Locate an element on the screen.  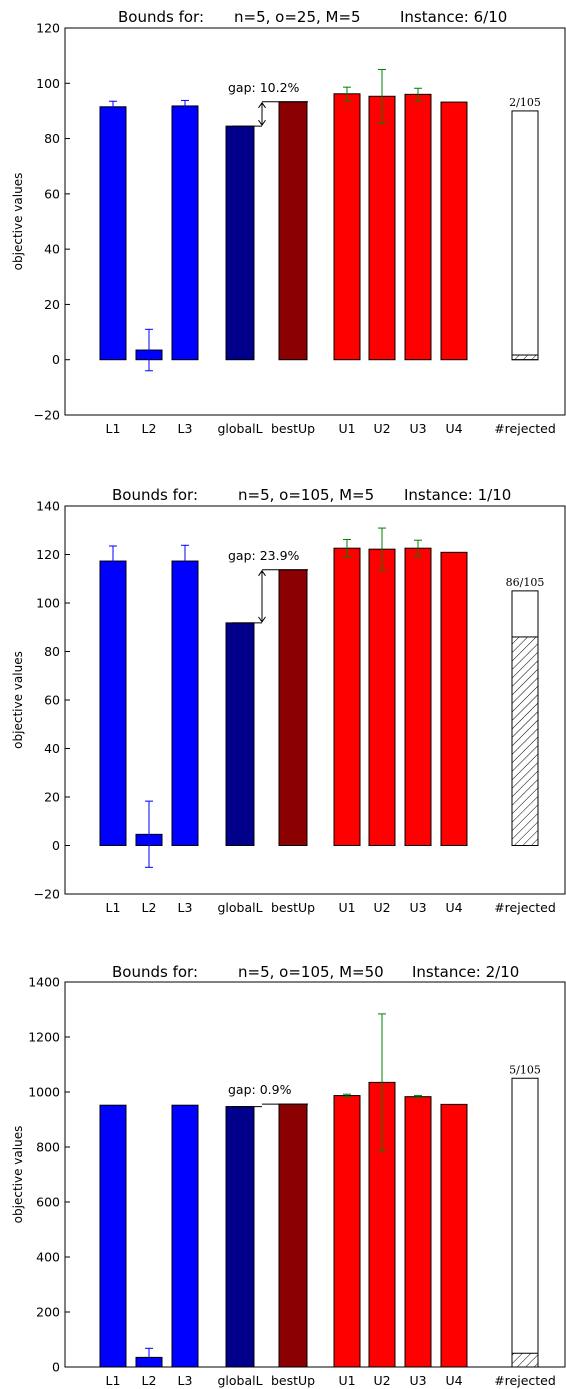
chart-title-params: n=5, o=105, M=50 is located at coordinates (311, 972).